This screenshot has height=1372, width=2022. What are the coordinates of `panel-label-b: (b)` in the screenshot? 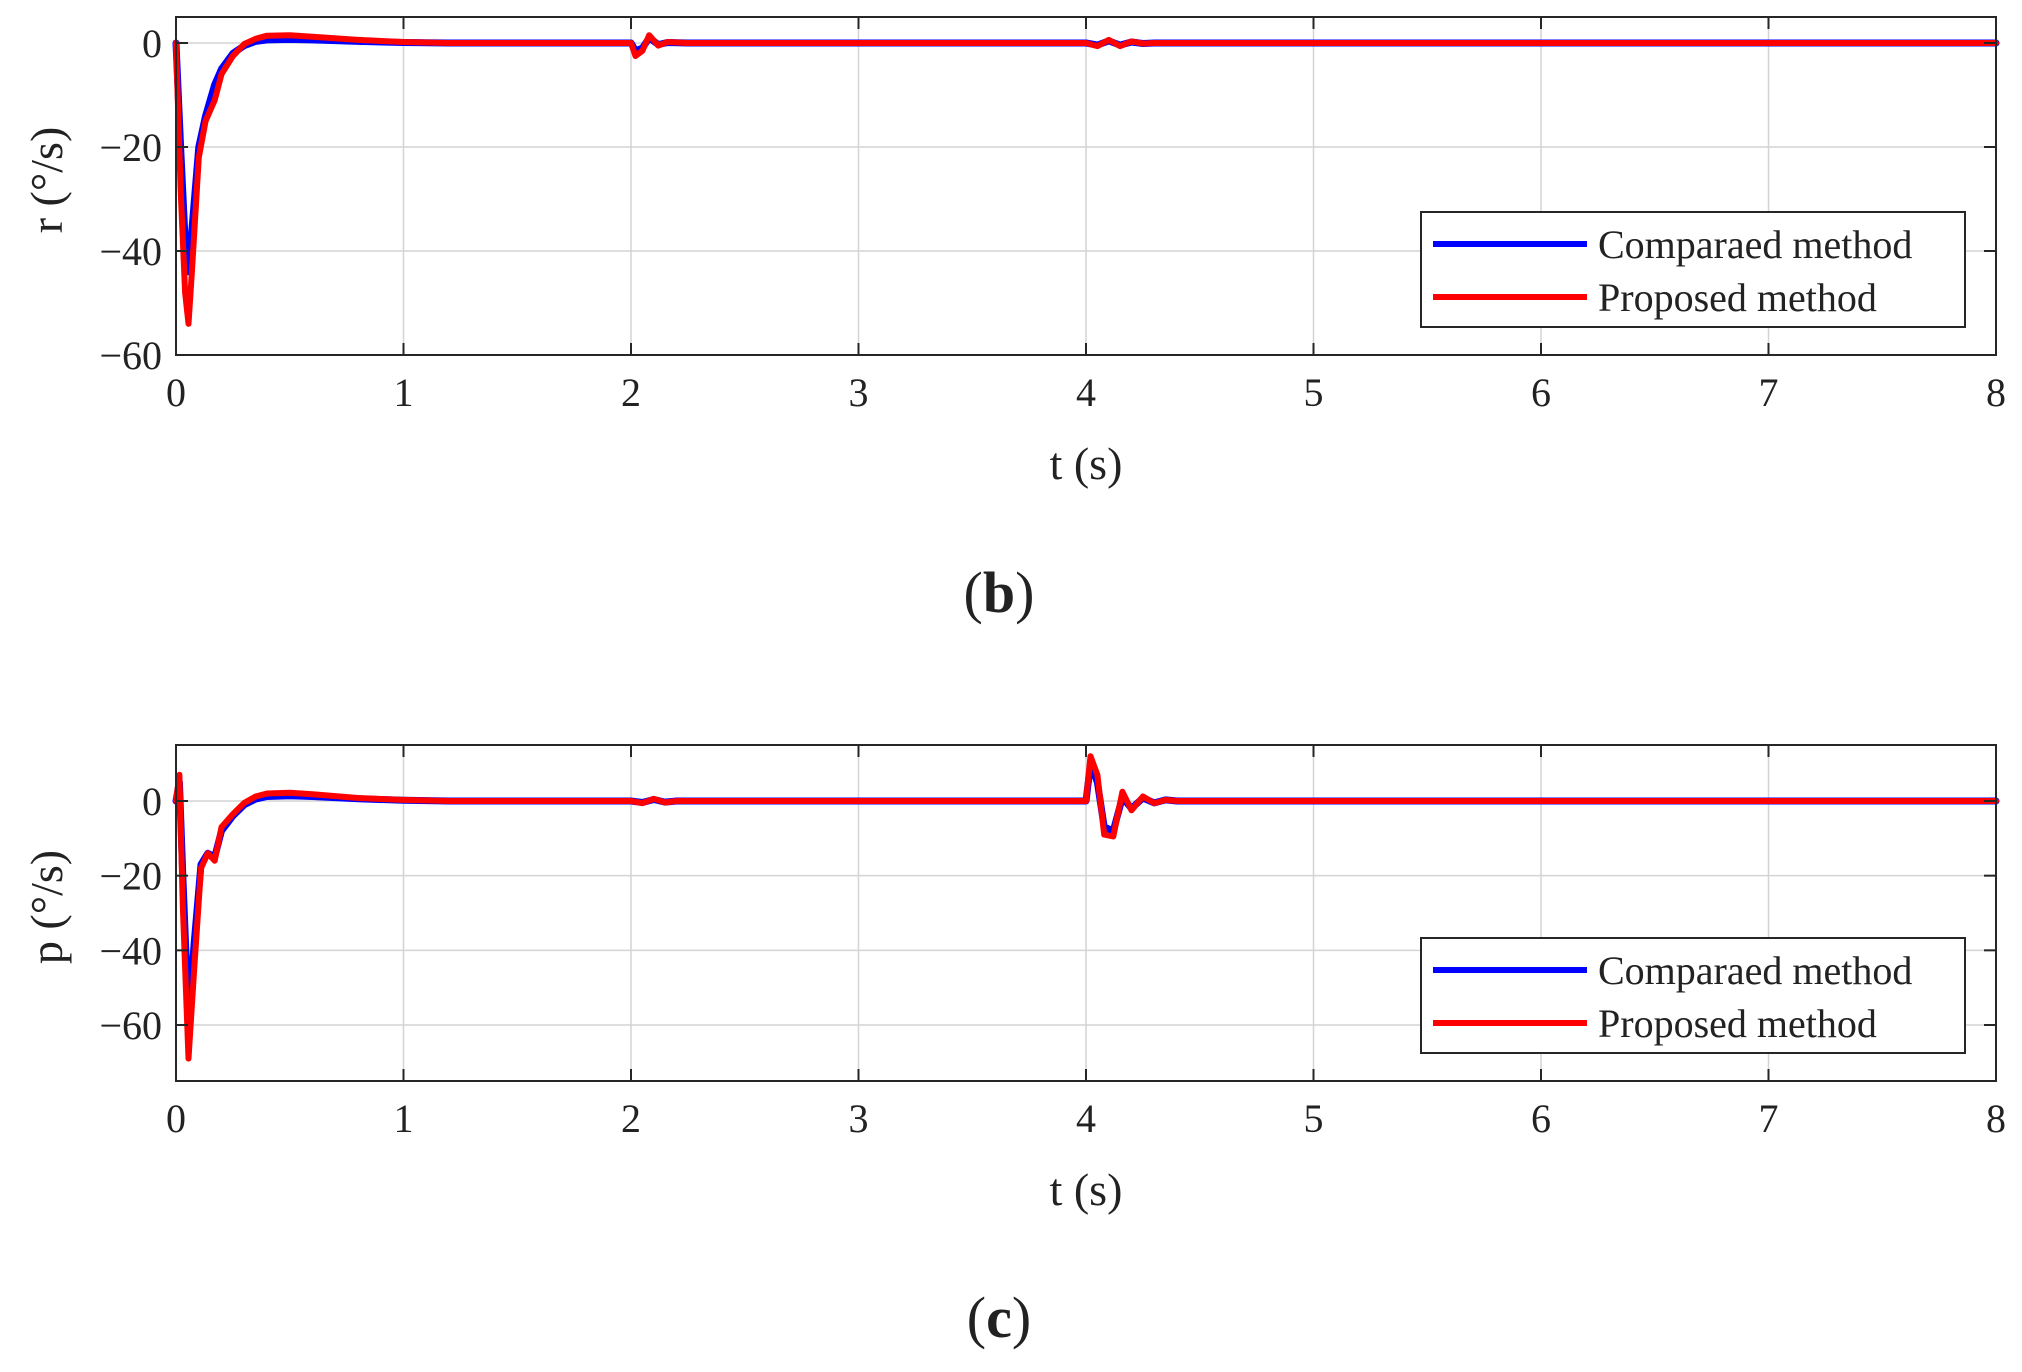 It's located at (999, 592).